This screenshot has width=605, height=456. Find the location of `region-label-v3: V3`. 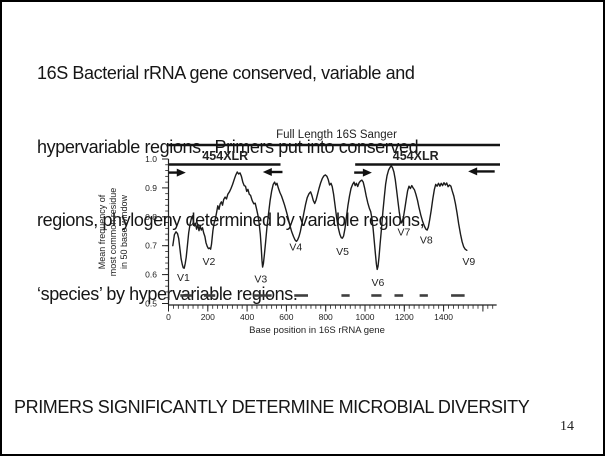

region-label-v3: V3 is located at coordinates (260, 279).